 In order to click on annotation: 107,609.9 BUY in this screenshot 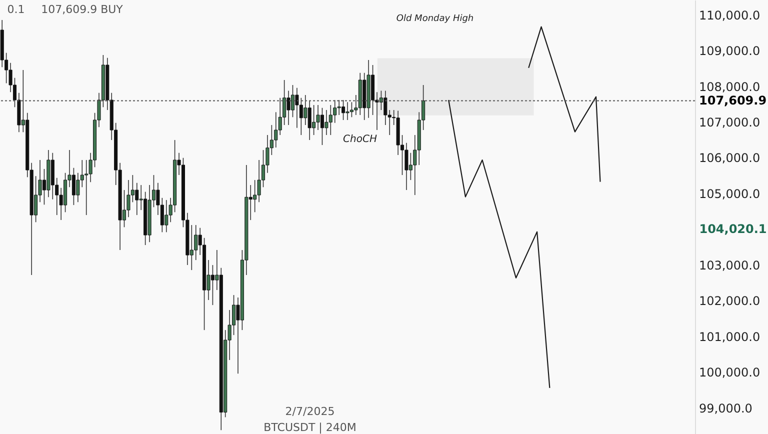, I will do `click(82, 9)`.